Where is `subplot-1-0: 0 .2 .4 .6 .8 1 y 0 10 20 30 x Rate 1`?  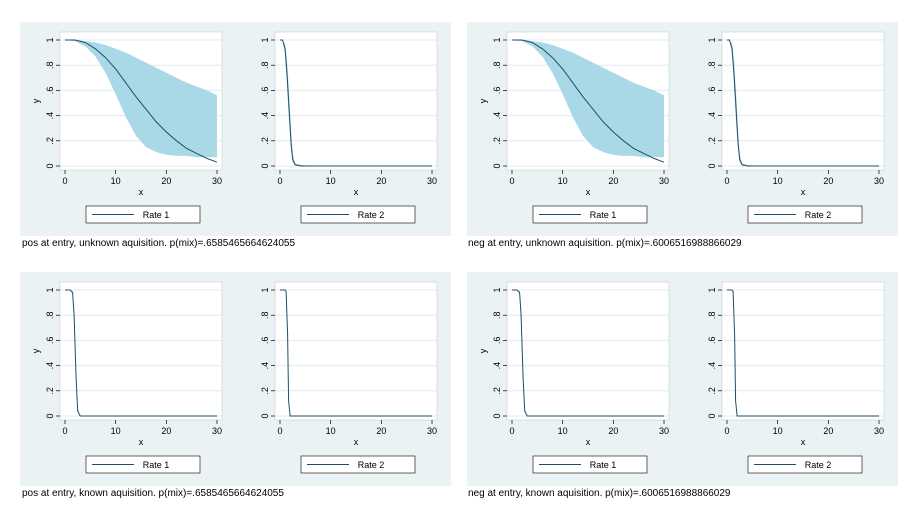
subplot-1-0: 0 .2 .4 .6 .8 1 y 0 10 20 30 x Rate 1 is located at coordinates (574, 127).